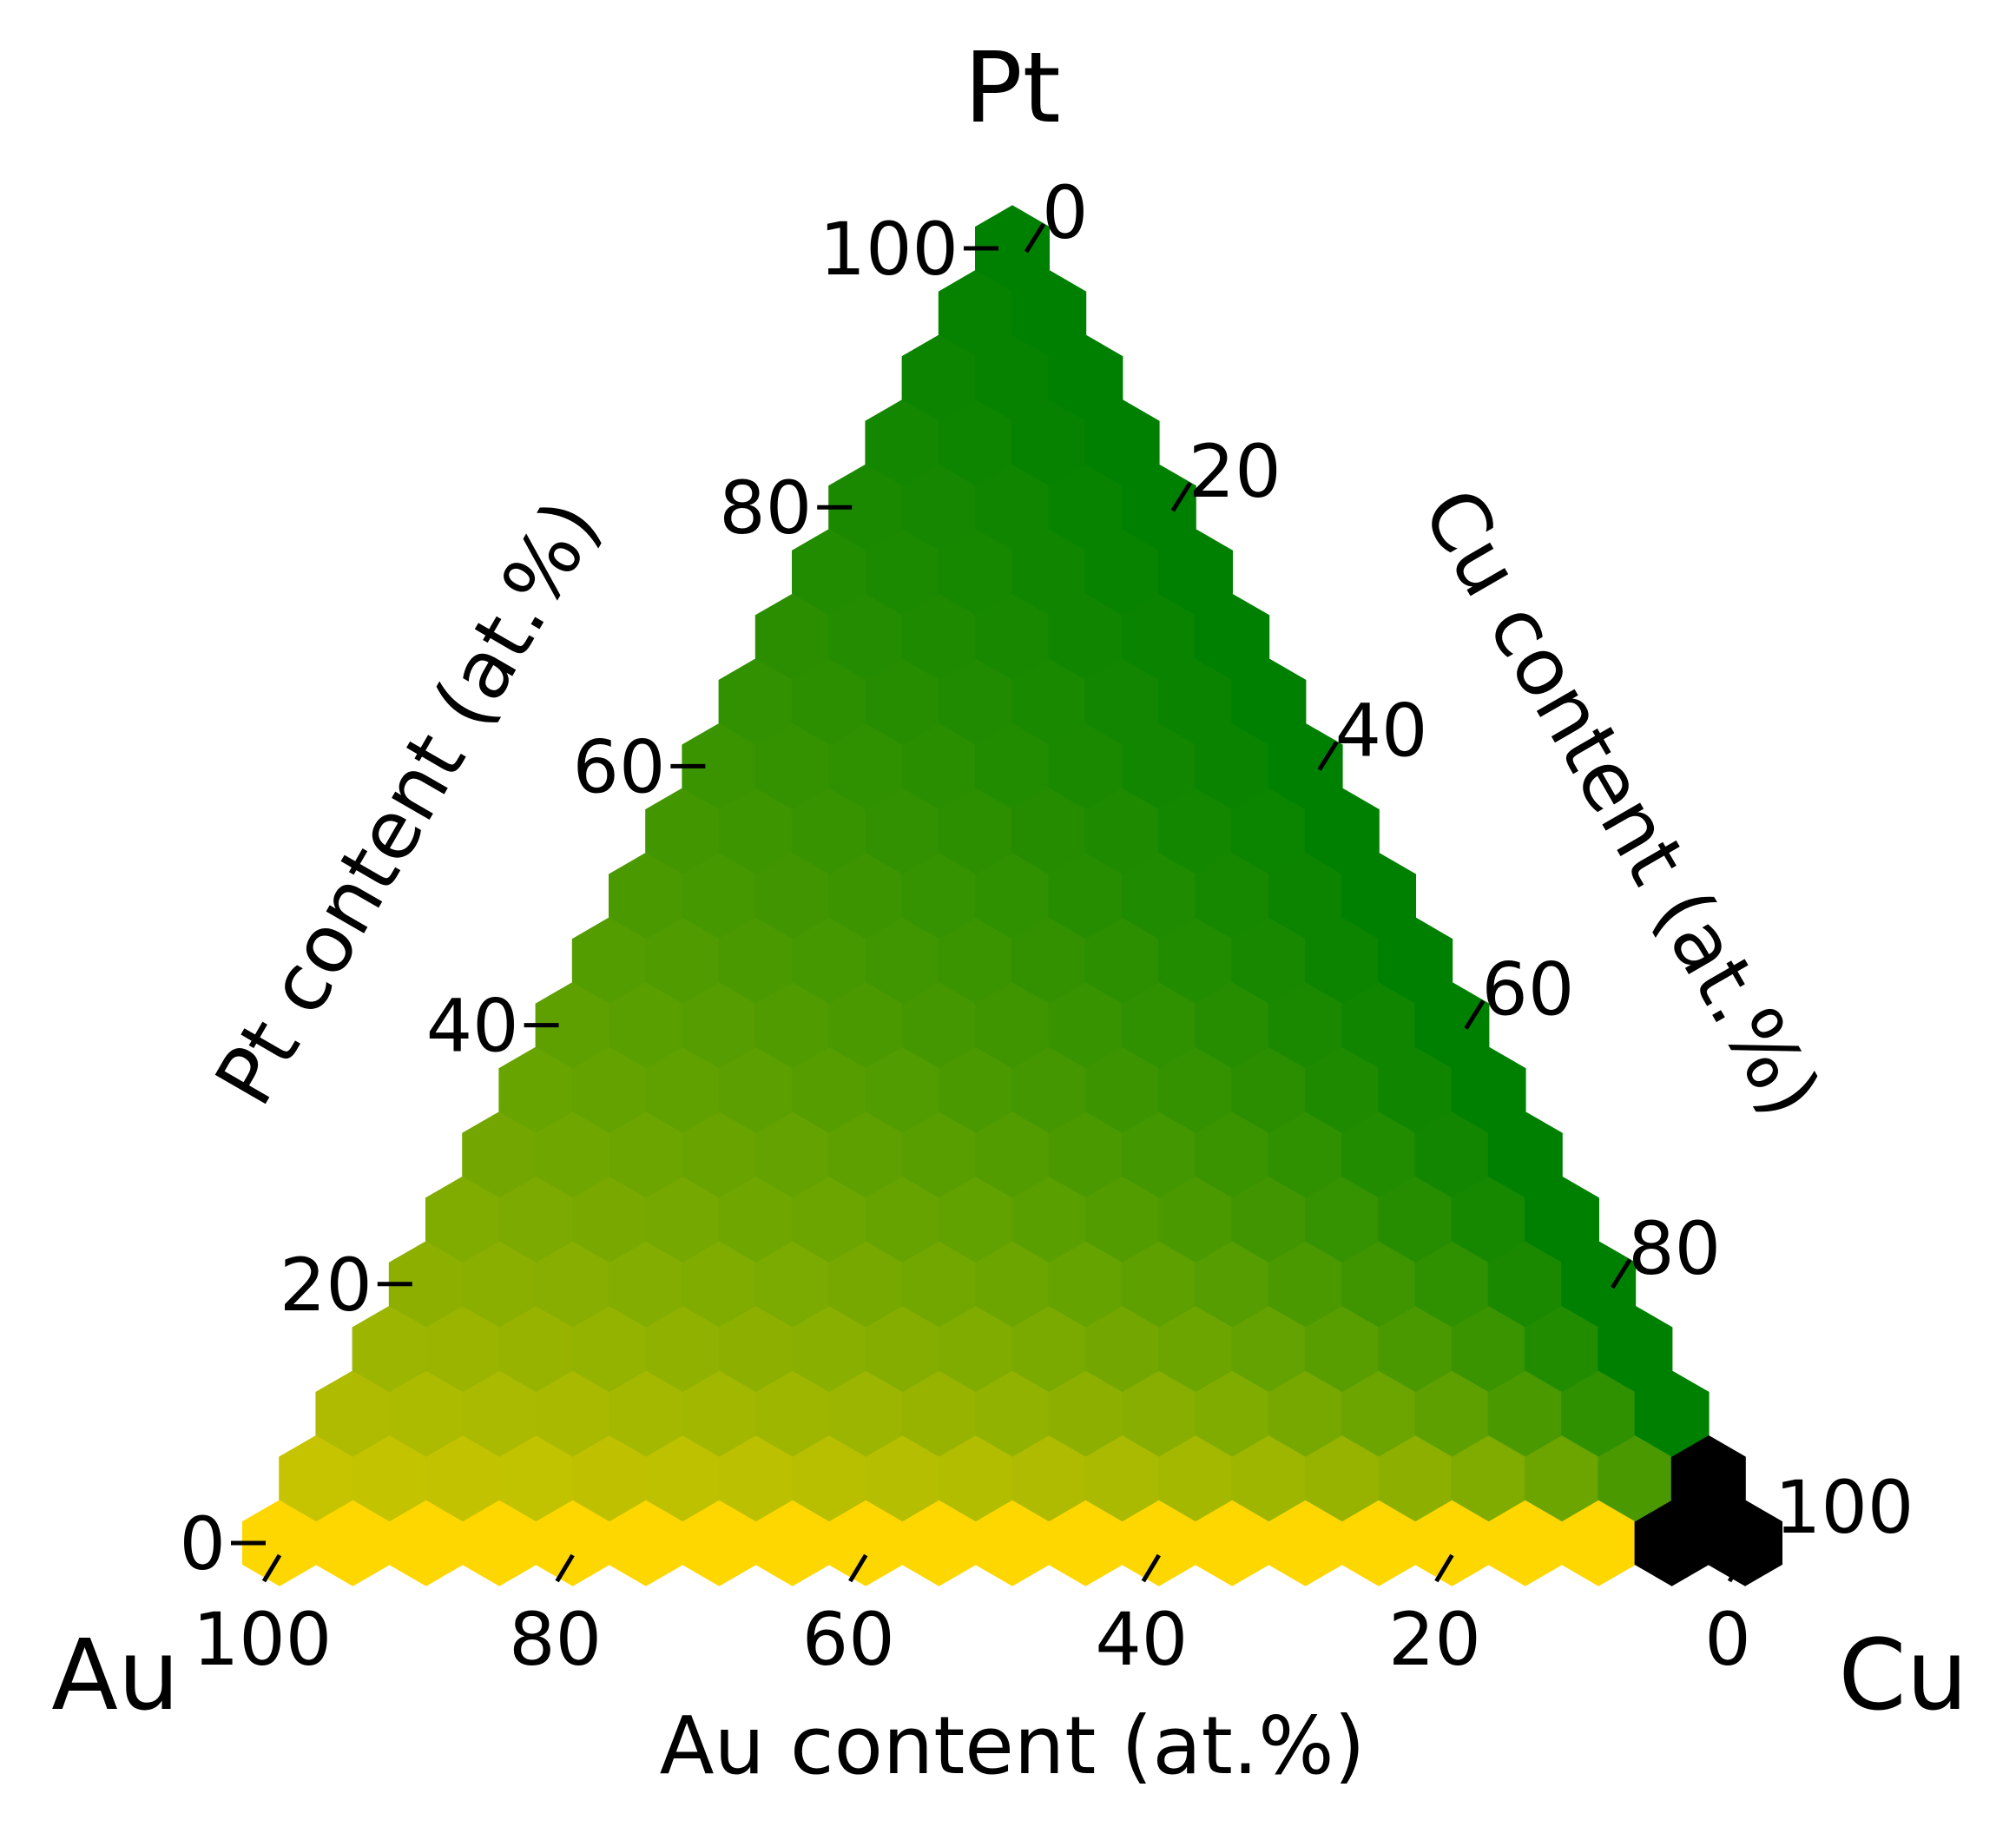  What do you see at coordinates (1012, 88) in the screenshot?
I see `corner-label-top: Pt` at bounding box center [1012, 88].